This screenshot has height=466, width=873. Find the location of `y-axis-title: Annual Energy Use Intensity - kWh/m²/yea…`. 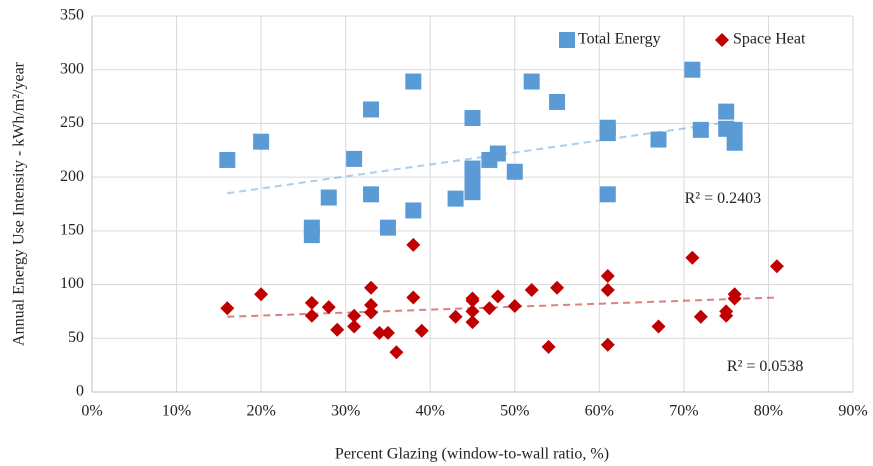

y-axis-title: Annual Energy Use Intensity - kWh/m²/yea… is located at coordinates (19, 203).